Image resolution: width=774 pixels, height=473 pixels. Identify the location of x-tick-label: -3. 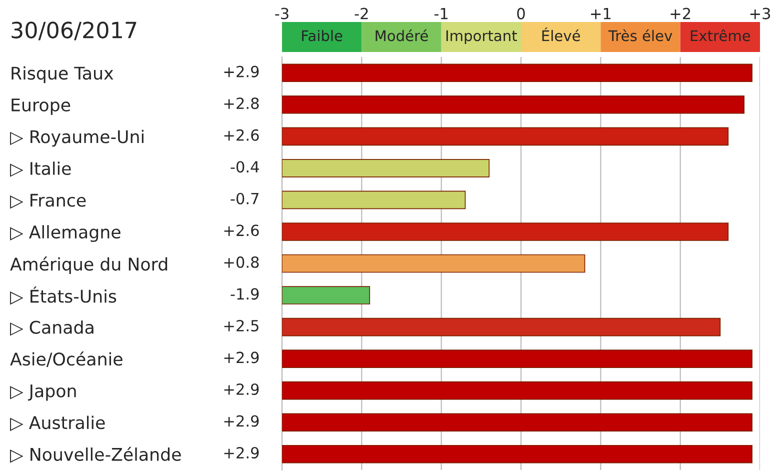
(281, 14).